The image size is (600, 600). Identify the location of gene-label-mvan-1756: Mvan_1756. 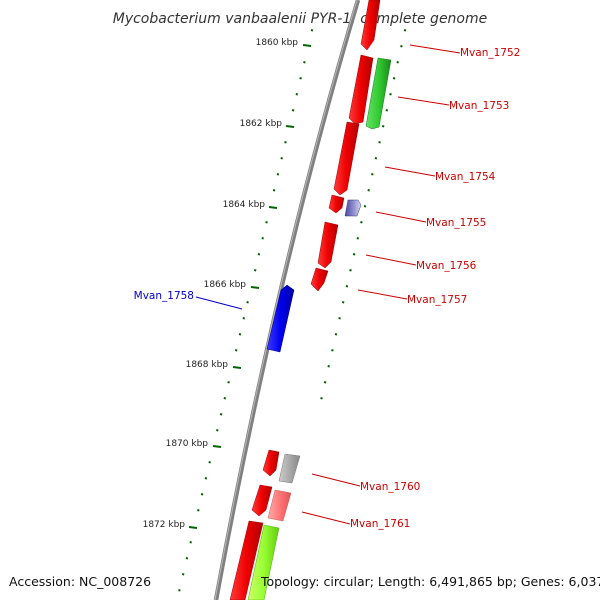
(446, 266).